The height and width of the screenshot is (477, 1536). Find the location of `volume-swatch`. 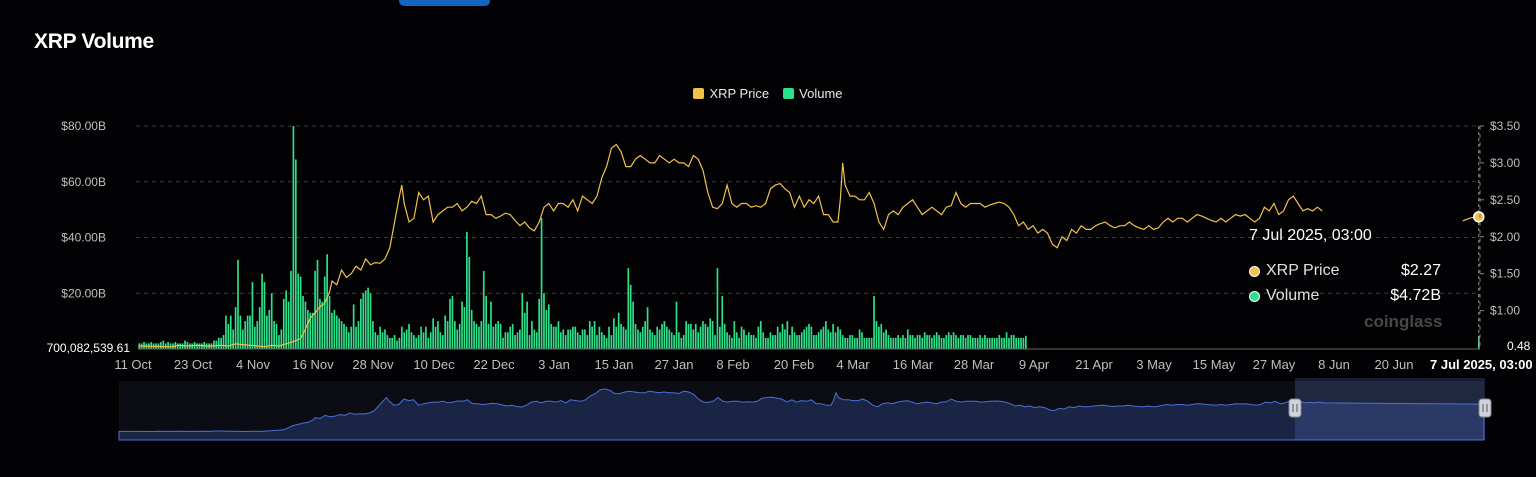

volume-swatch is located at coordinates (789, 93).